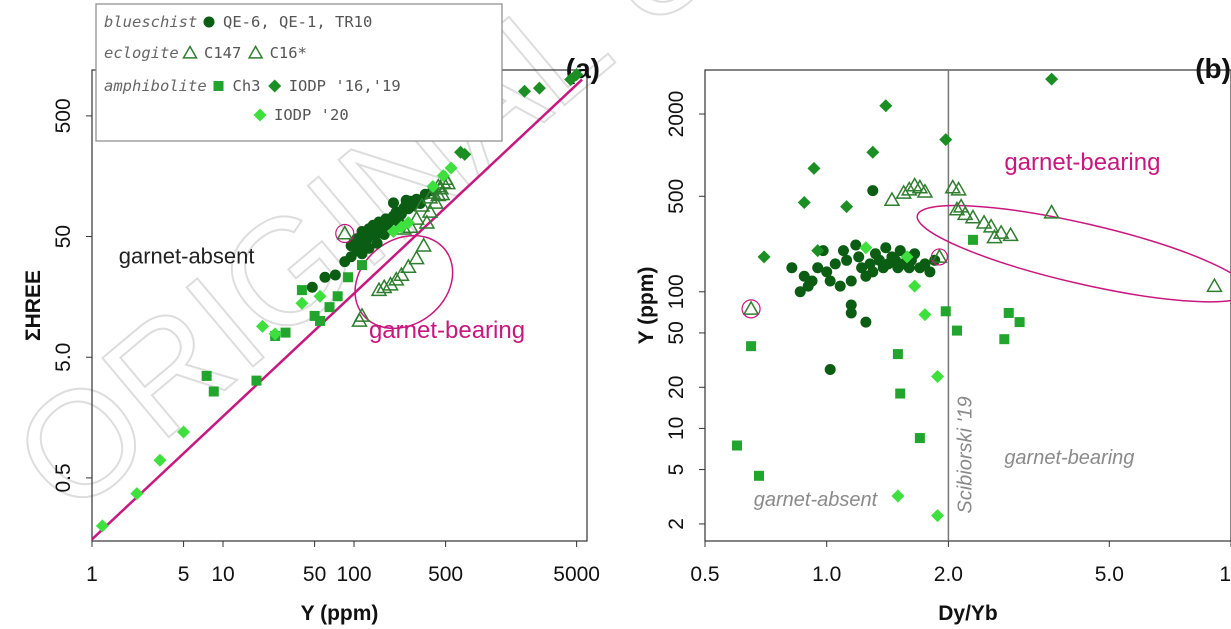 The width and height of the screenshot is (1231, 629). What do you see at coordinates (63, 236) in the screenshot?
I see `panel-a-y-tick-label: 50` at bounding box center [63, 236].